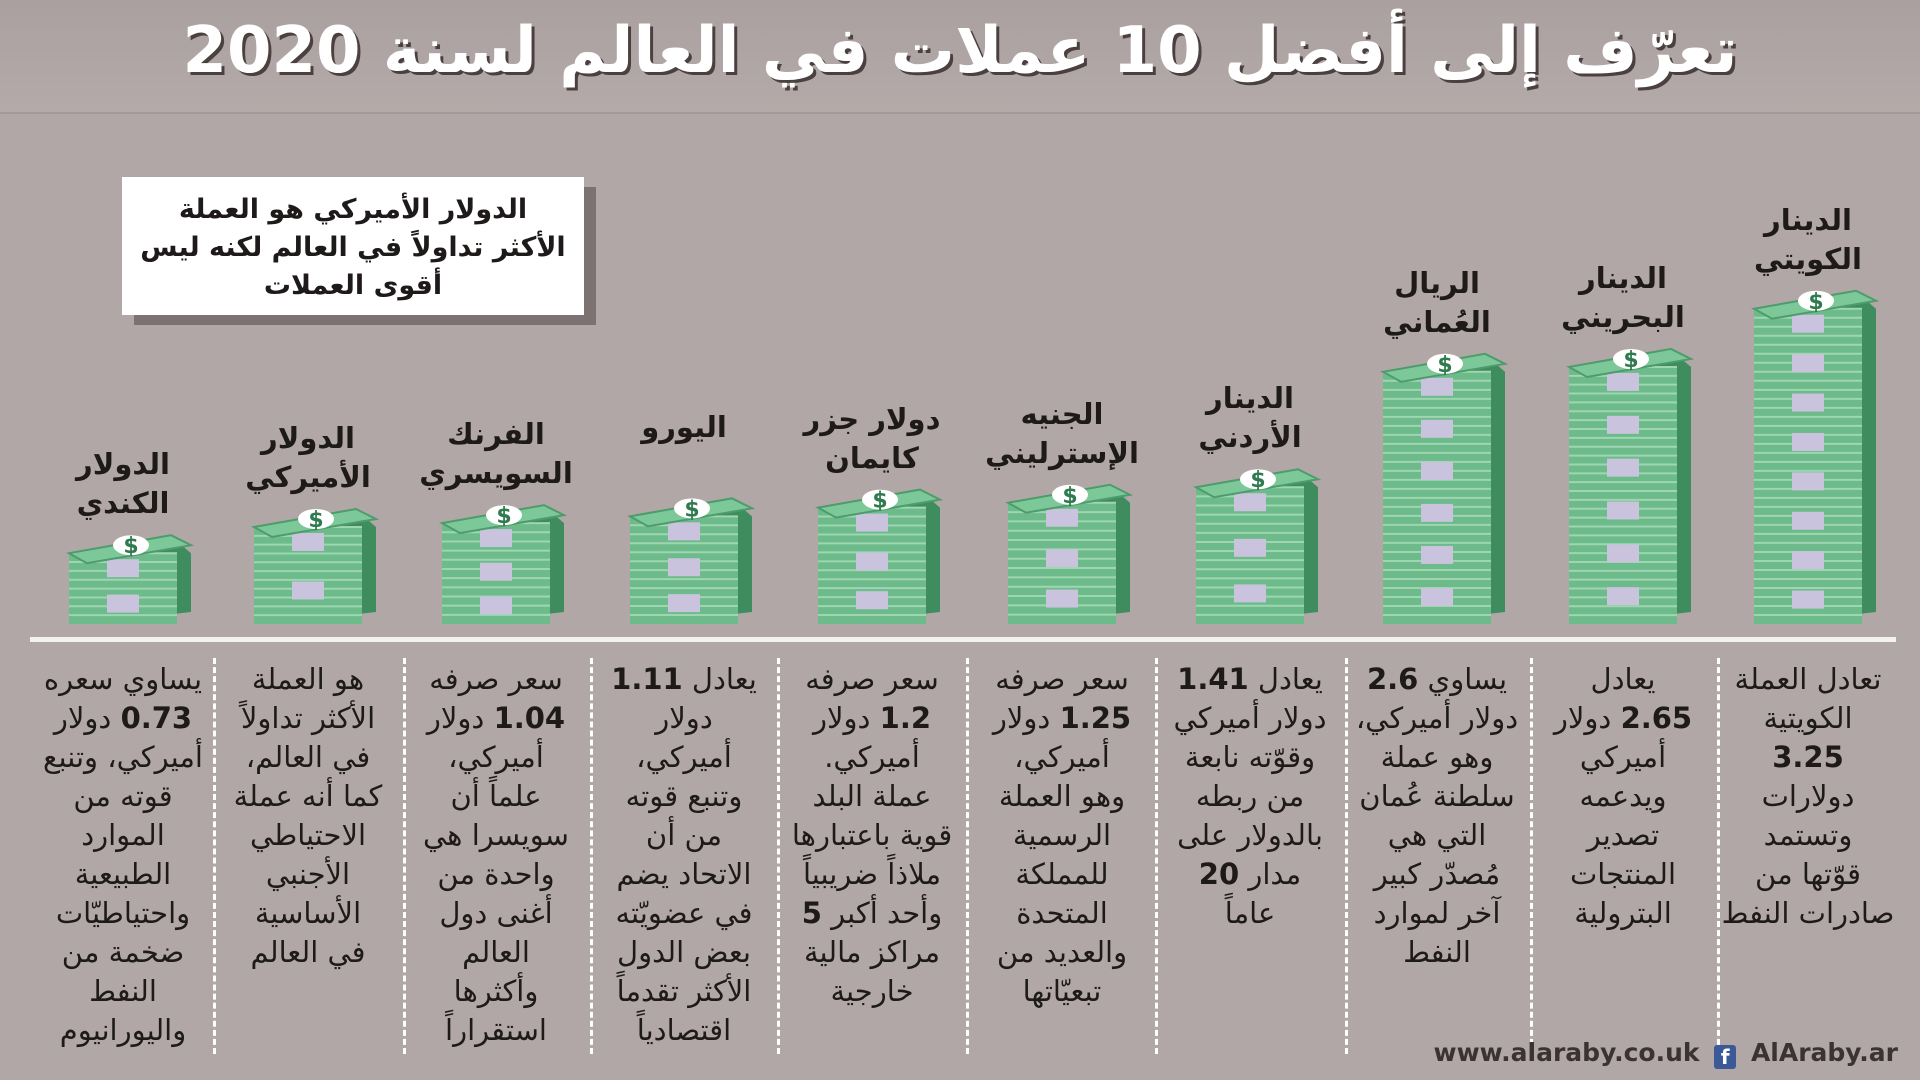  What do you see at coordinates (123, 913) in the screenshot?
I see `description-line: واحتياطيّات` at bounding box center [123, 913].